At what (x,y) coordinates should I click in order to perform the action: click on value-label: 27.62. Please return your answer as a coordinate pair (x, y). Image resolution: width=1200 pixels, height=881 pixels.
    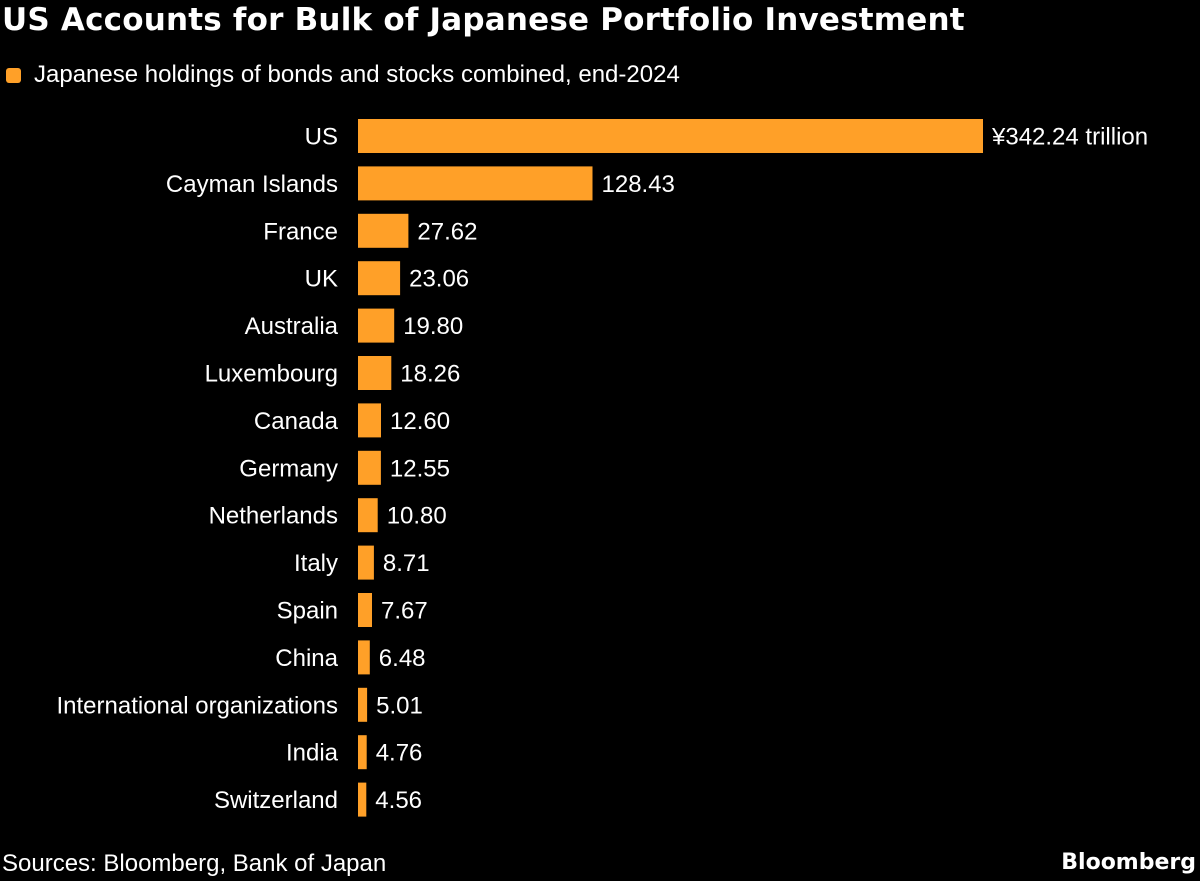
    Looking at the image, I should click on (447, 231).